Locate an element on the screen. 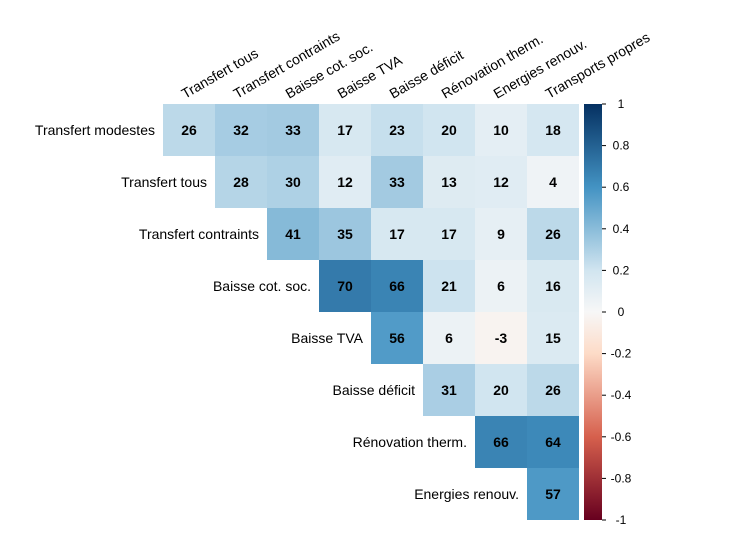 This screenshot has height=550, width=755. cell-value-label: 15 is located at coordinates (553, 338).